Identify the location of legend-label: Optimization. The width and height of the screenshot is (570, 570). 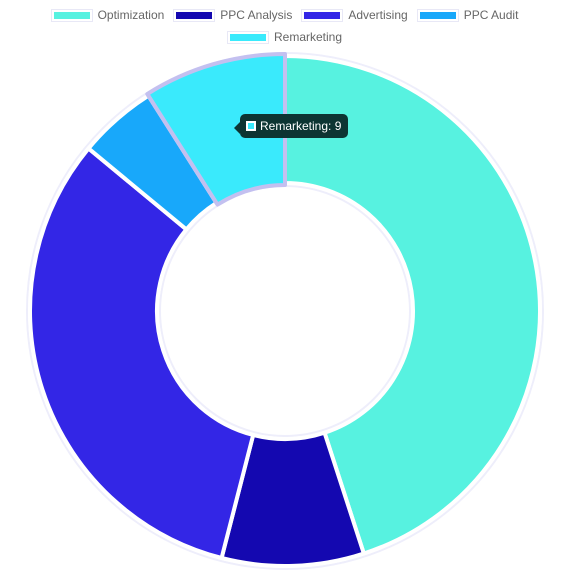
(131, 15).